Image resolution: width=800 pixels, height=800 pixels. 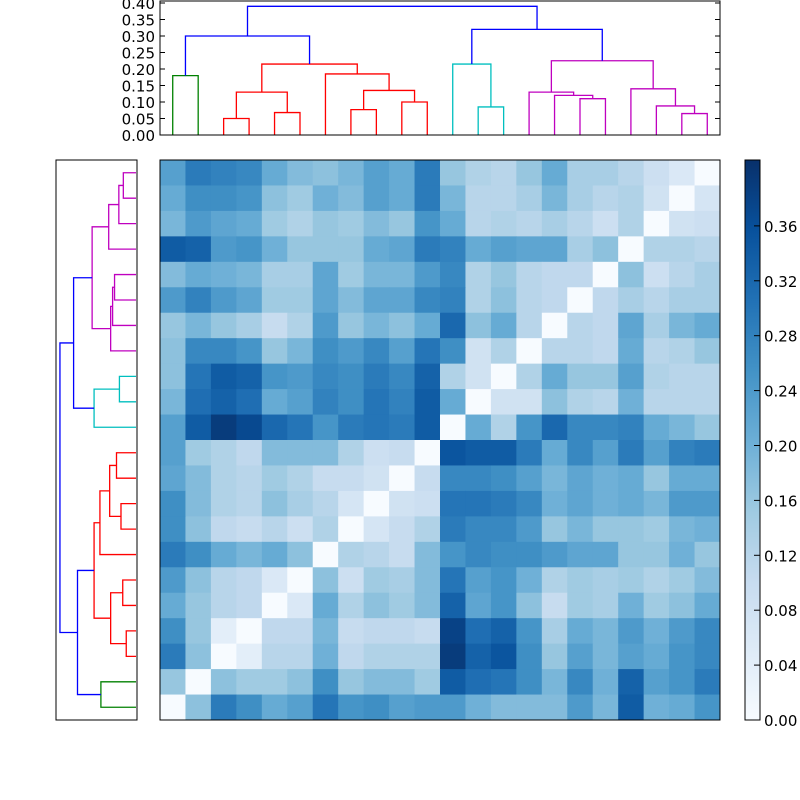 I want to click on colorbar-tick-label: 0.08, so click(x=780, y=611).